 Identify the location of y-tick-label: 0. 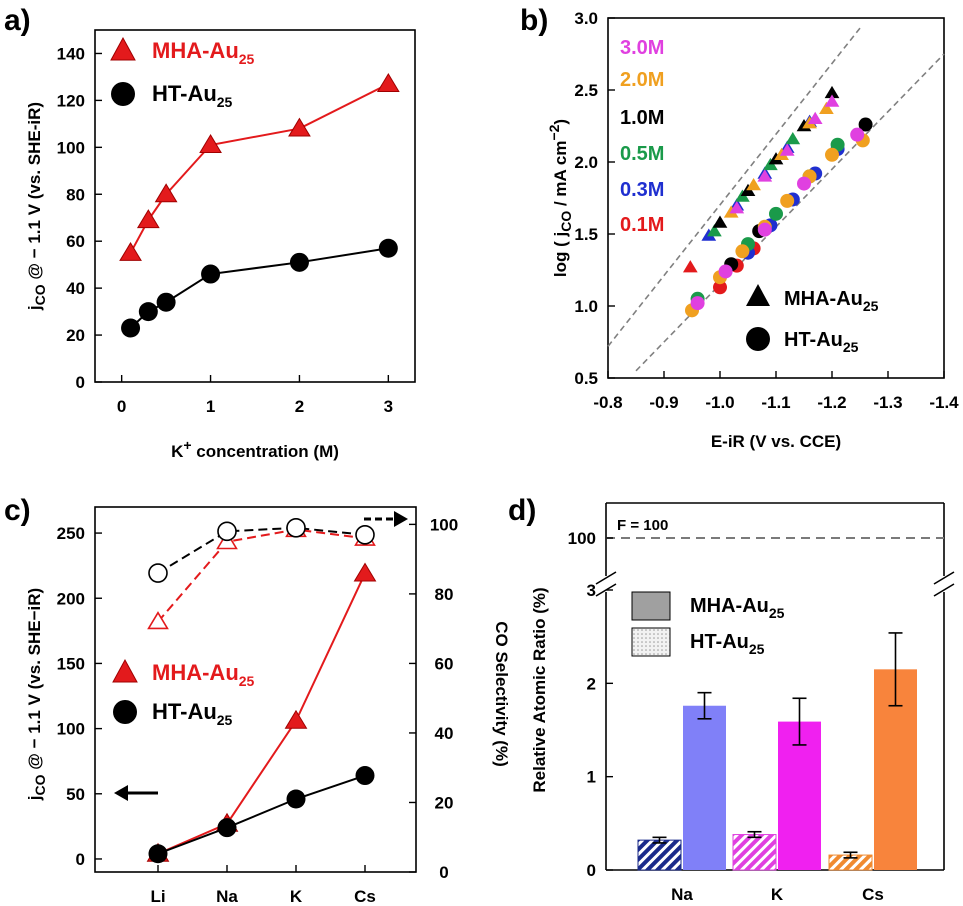
(80, 859).